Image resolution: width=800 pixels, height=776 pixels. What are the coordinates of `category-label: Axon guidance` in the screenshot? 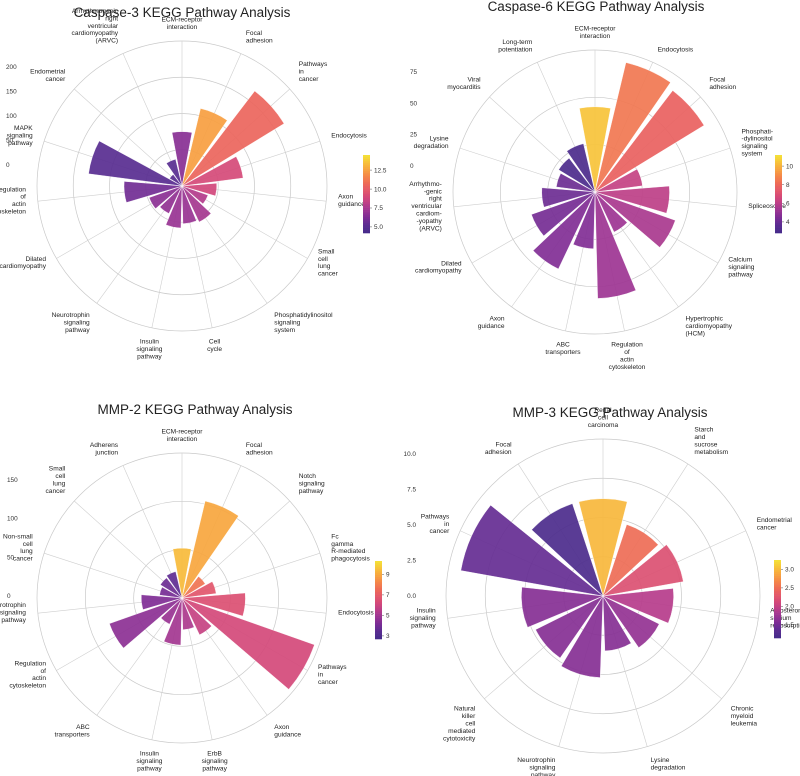 It's located at (491, 323).